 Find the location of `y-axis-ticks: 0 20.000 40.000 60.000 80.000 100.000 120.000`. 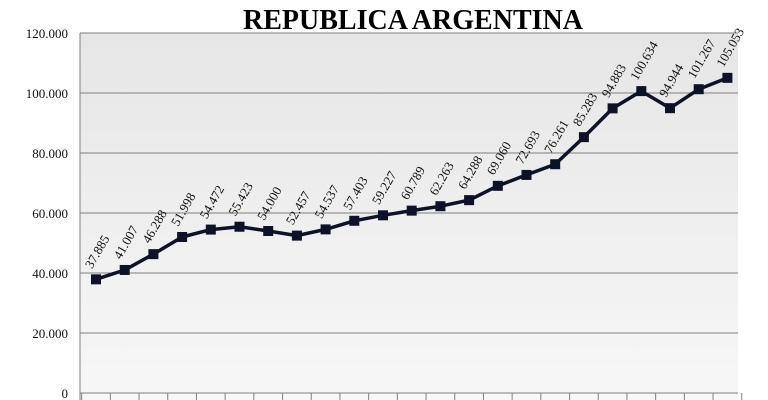

y-axis-ticks: 0 20.000 40.000 60.000 80.000 100.000 120.000 is located at coordinates (47, 213).